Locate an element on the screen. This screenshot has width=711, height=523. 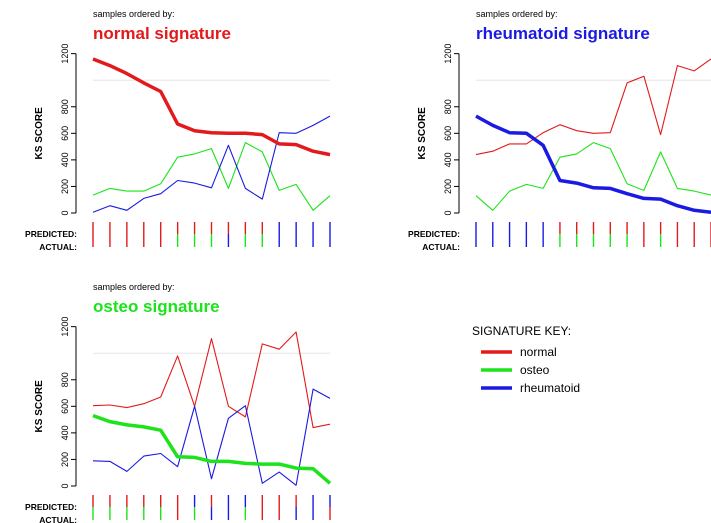
legend-label-osteo: osteo is located at coordinates (535, 370).